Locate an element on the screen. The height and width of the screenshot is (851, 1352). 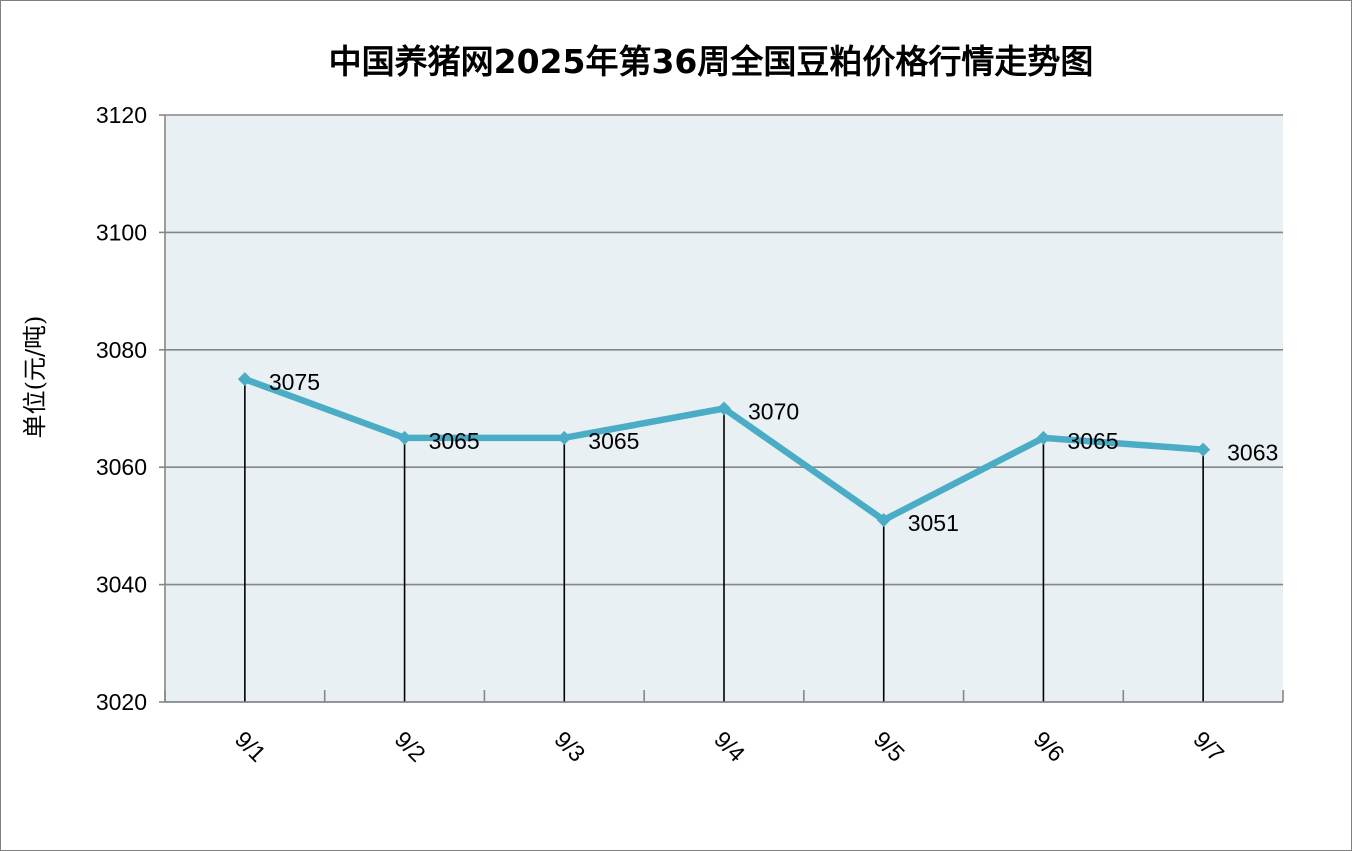
x-tick-label: 9/6 is located at coordinates (1049, 746).